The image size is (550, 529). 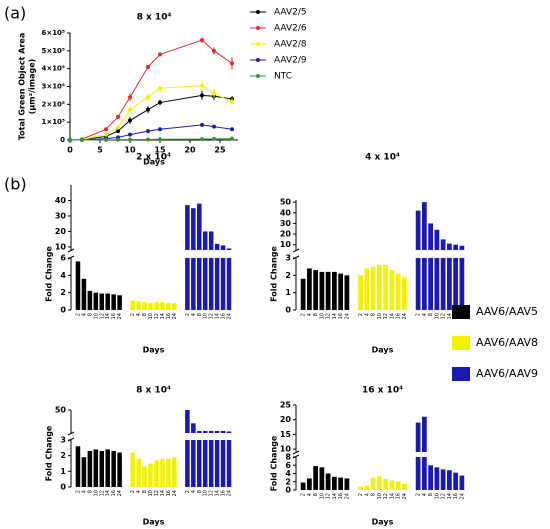 I want to click on y-tick-label: 50, so click(x=286, y=202).